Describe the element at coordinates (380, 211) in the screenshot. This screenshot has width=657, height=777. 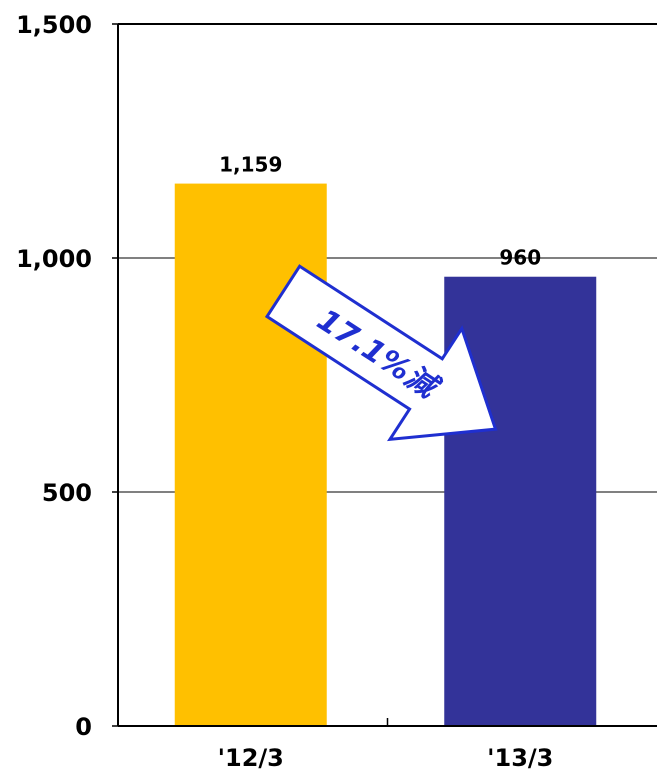
I see `data-labels: 1,159 960` at that location.